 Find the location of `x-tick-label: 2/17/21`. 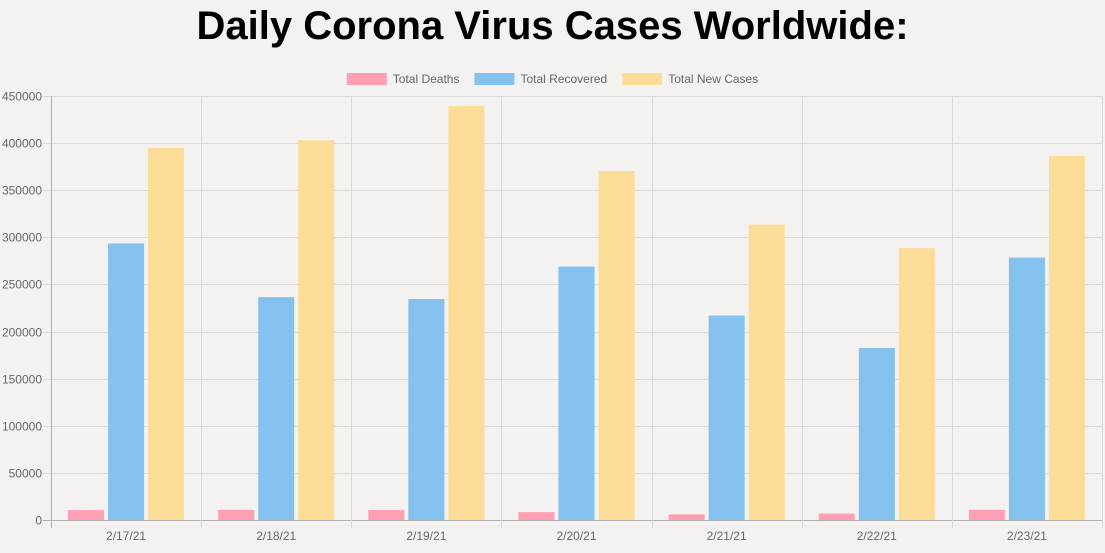

x-tick-label: 2/17/21 is located at coordinates (126, 536).